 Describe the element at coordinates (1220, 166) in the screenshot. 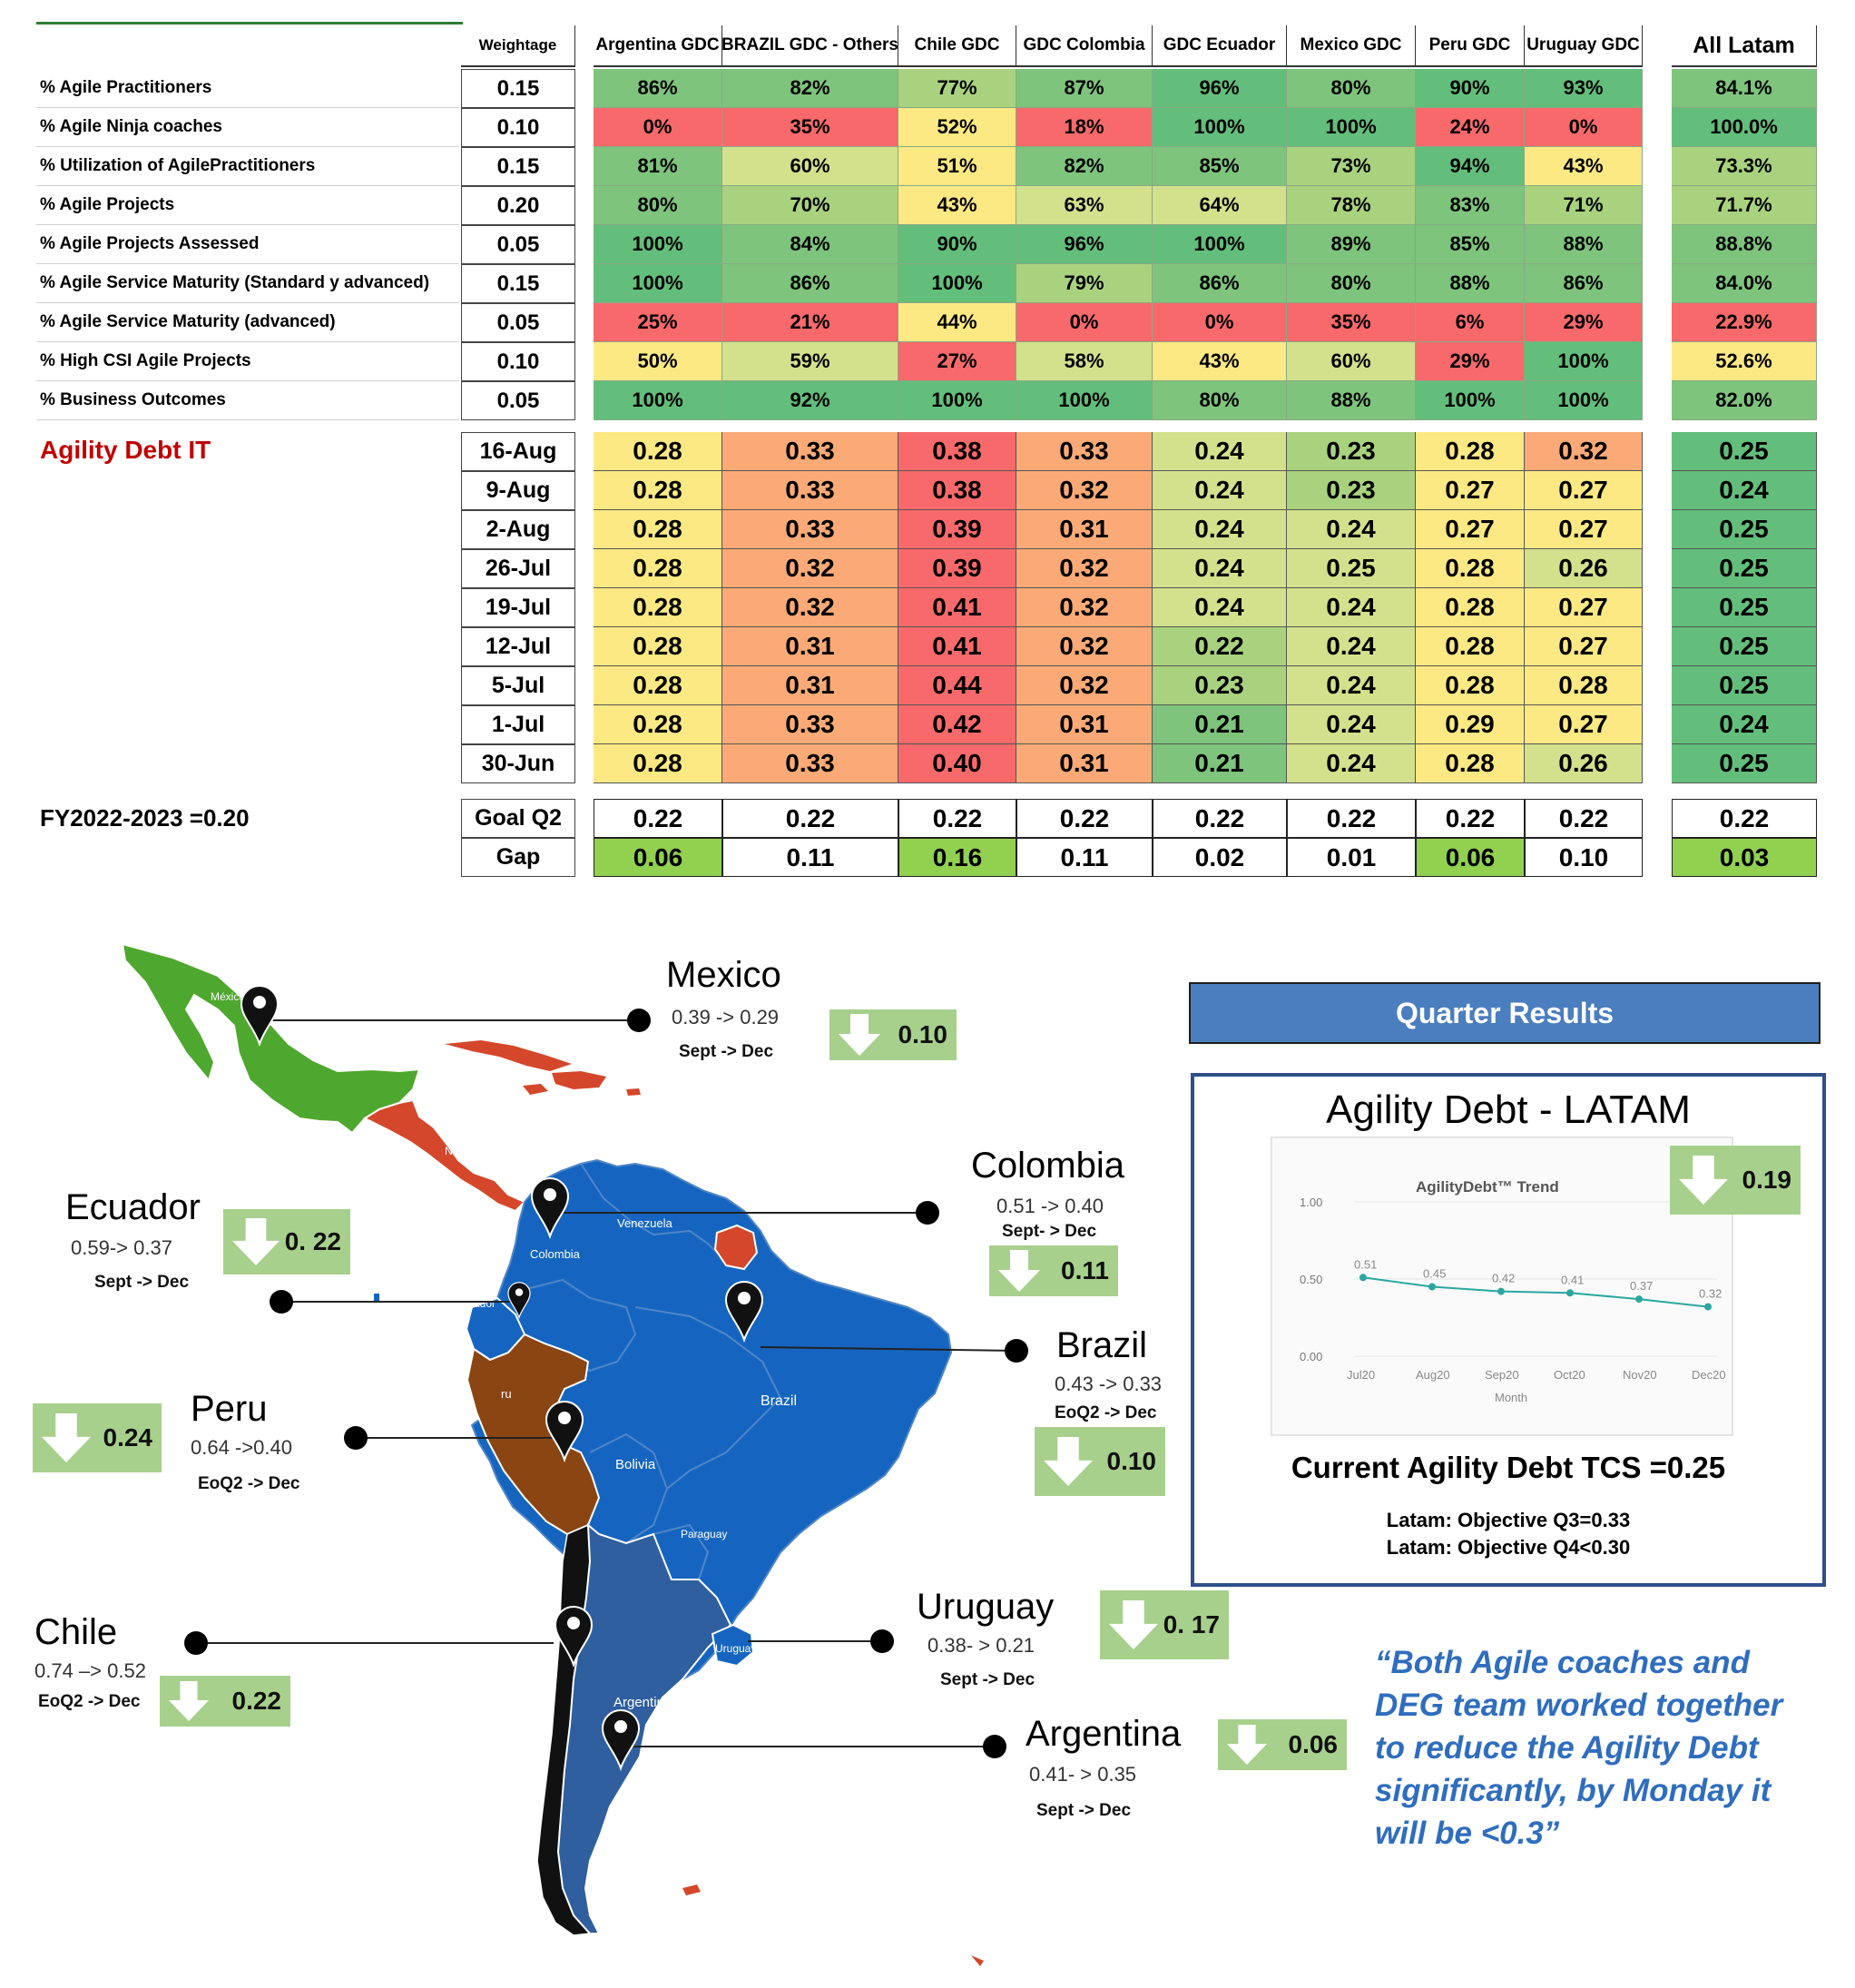

I see `metric-cell: 85%` at that location.